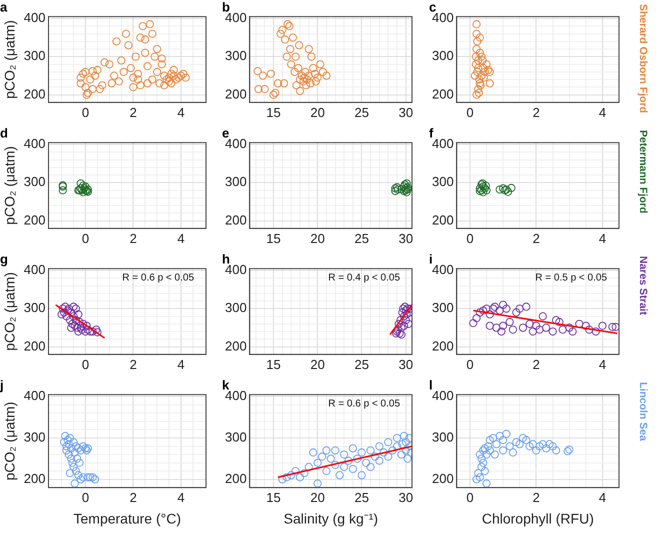 This screenshot has height=535, width=660. I want to click on x-axis-title: Salinity (g kg⁻¹), so click(331, 518).